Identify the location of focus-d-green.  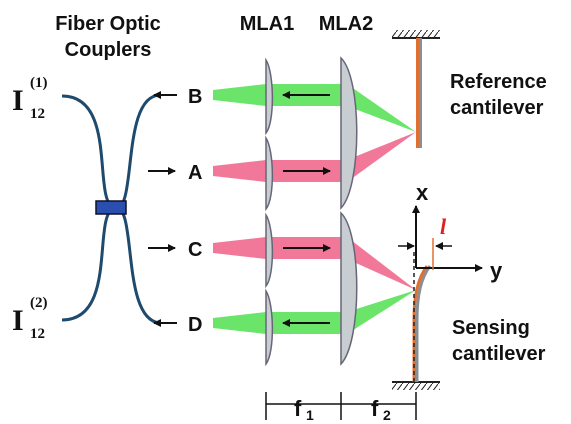
(381, 312).